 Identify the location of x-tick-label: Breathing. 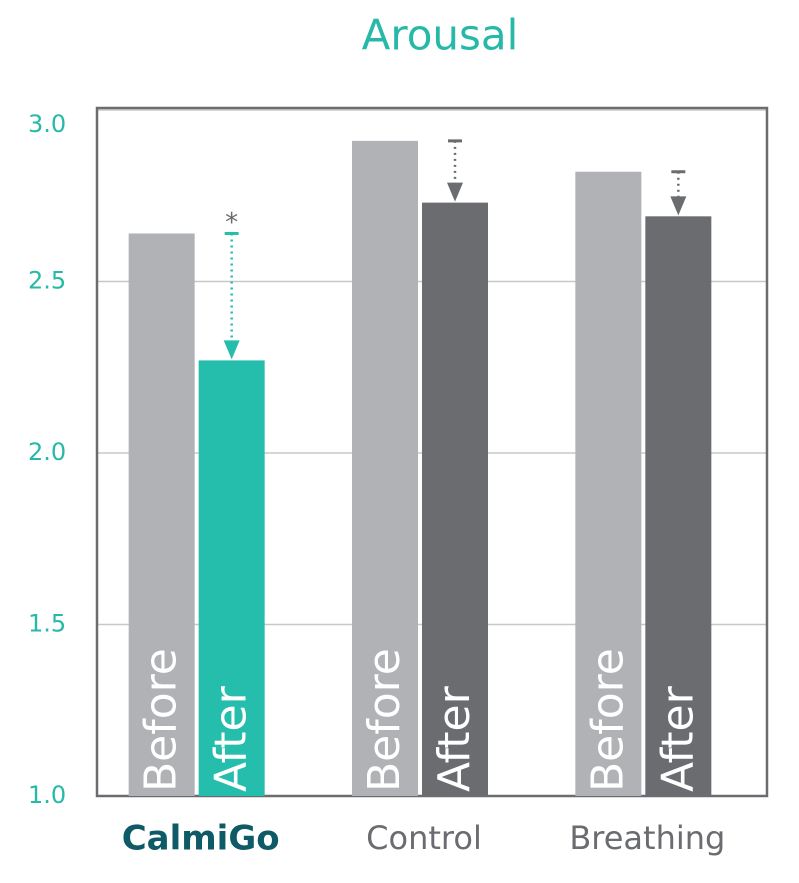
(647, 838).